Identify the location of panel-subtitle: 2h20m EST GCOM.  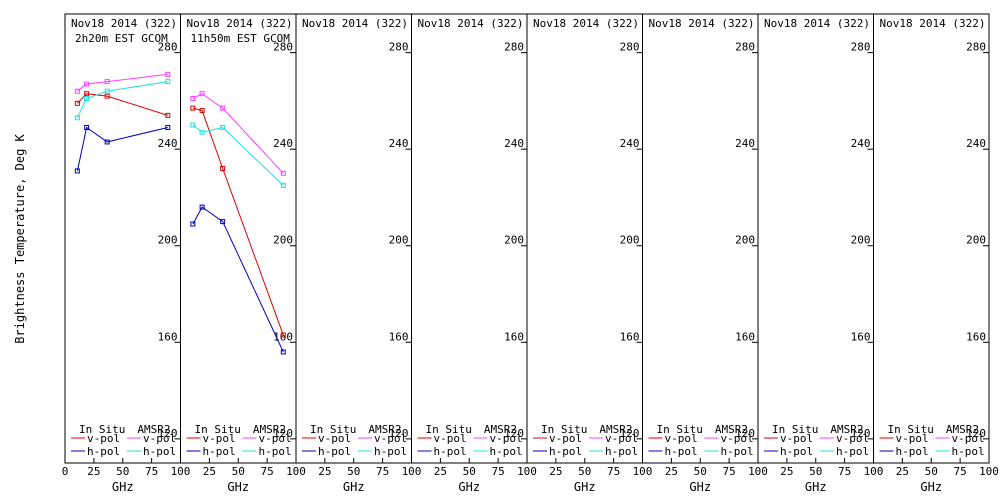
(121, 38).